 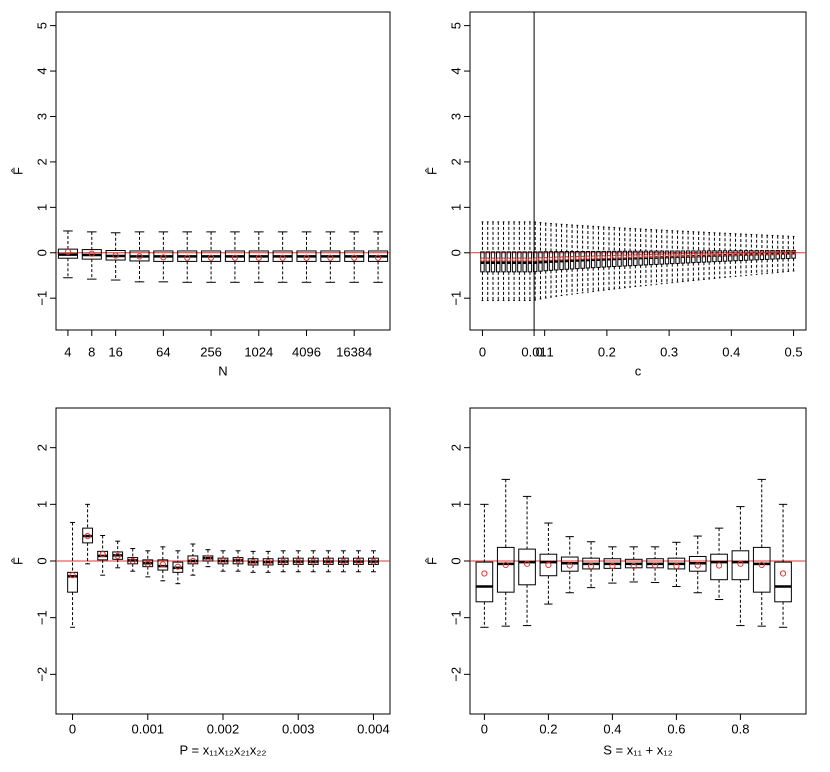 I want to click on y-tick-label: −1, so click(x=456, y=298).